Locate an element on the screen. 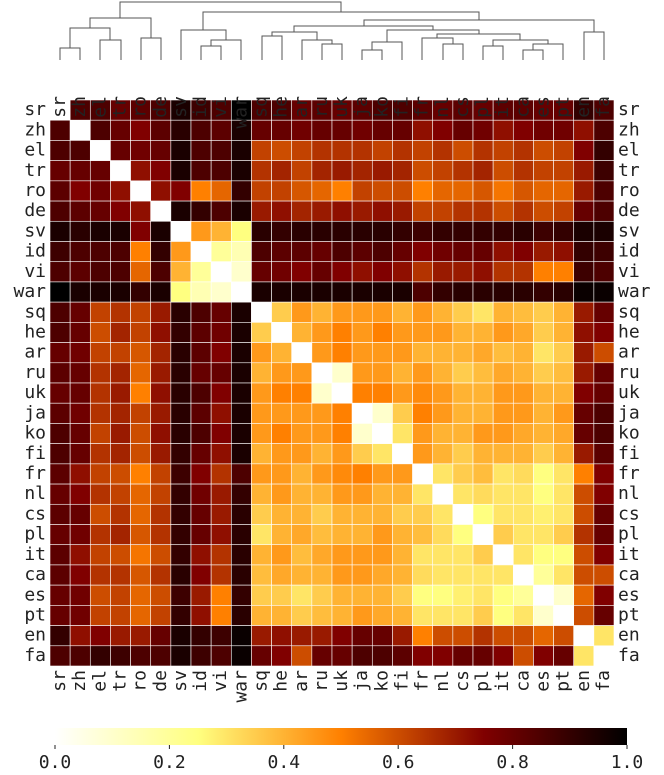 The width and height of the screenshot is (664, 775). row-label-right: fa is located at coordinates (629, 655).